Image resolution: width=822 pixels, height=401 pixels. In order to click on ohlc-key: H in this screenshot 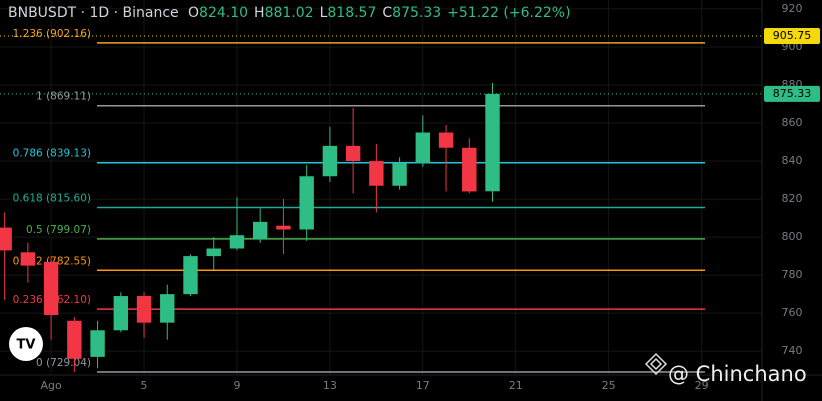, I will do `click(259, 13)`.